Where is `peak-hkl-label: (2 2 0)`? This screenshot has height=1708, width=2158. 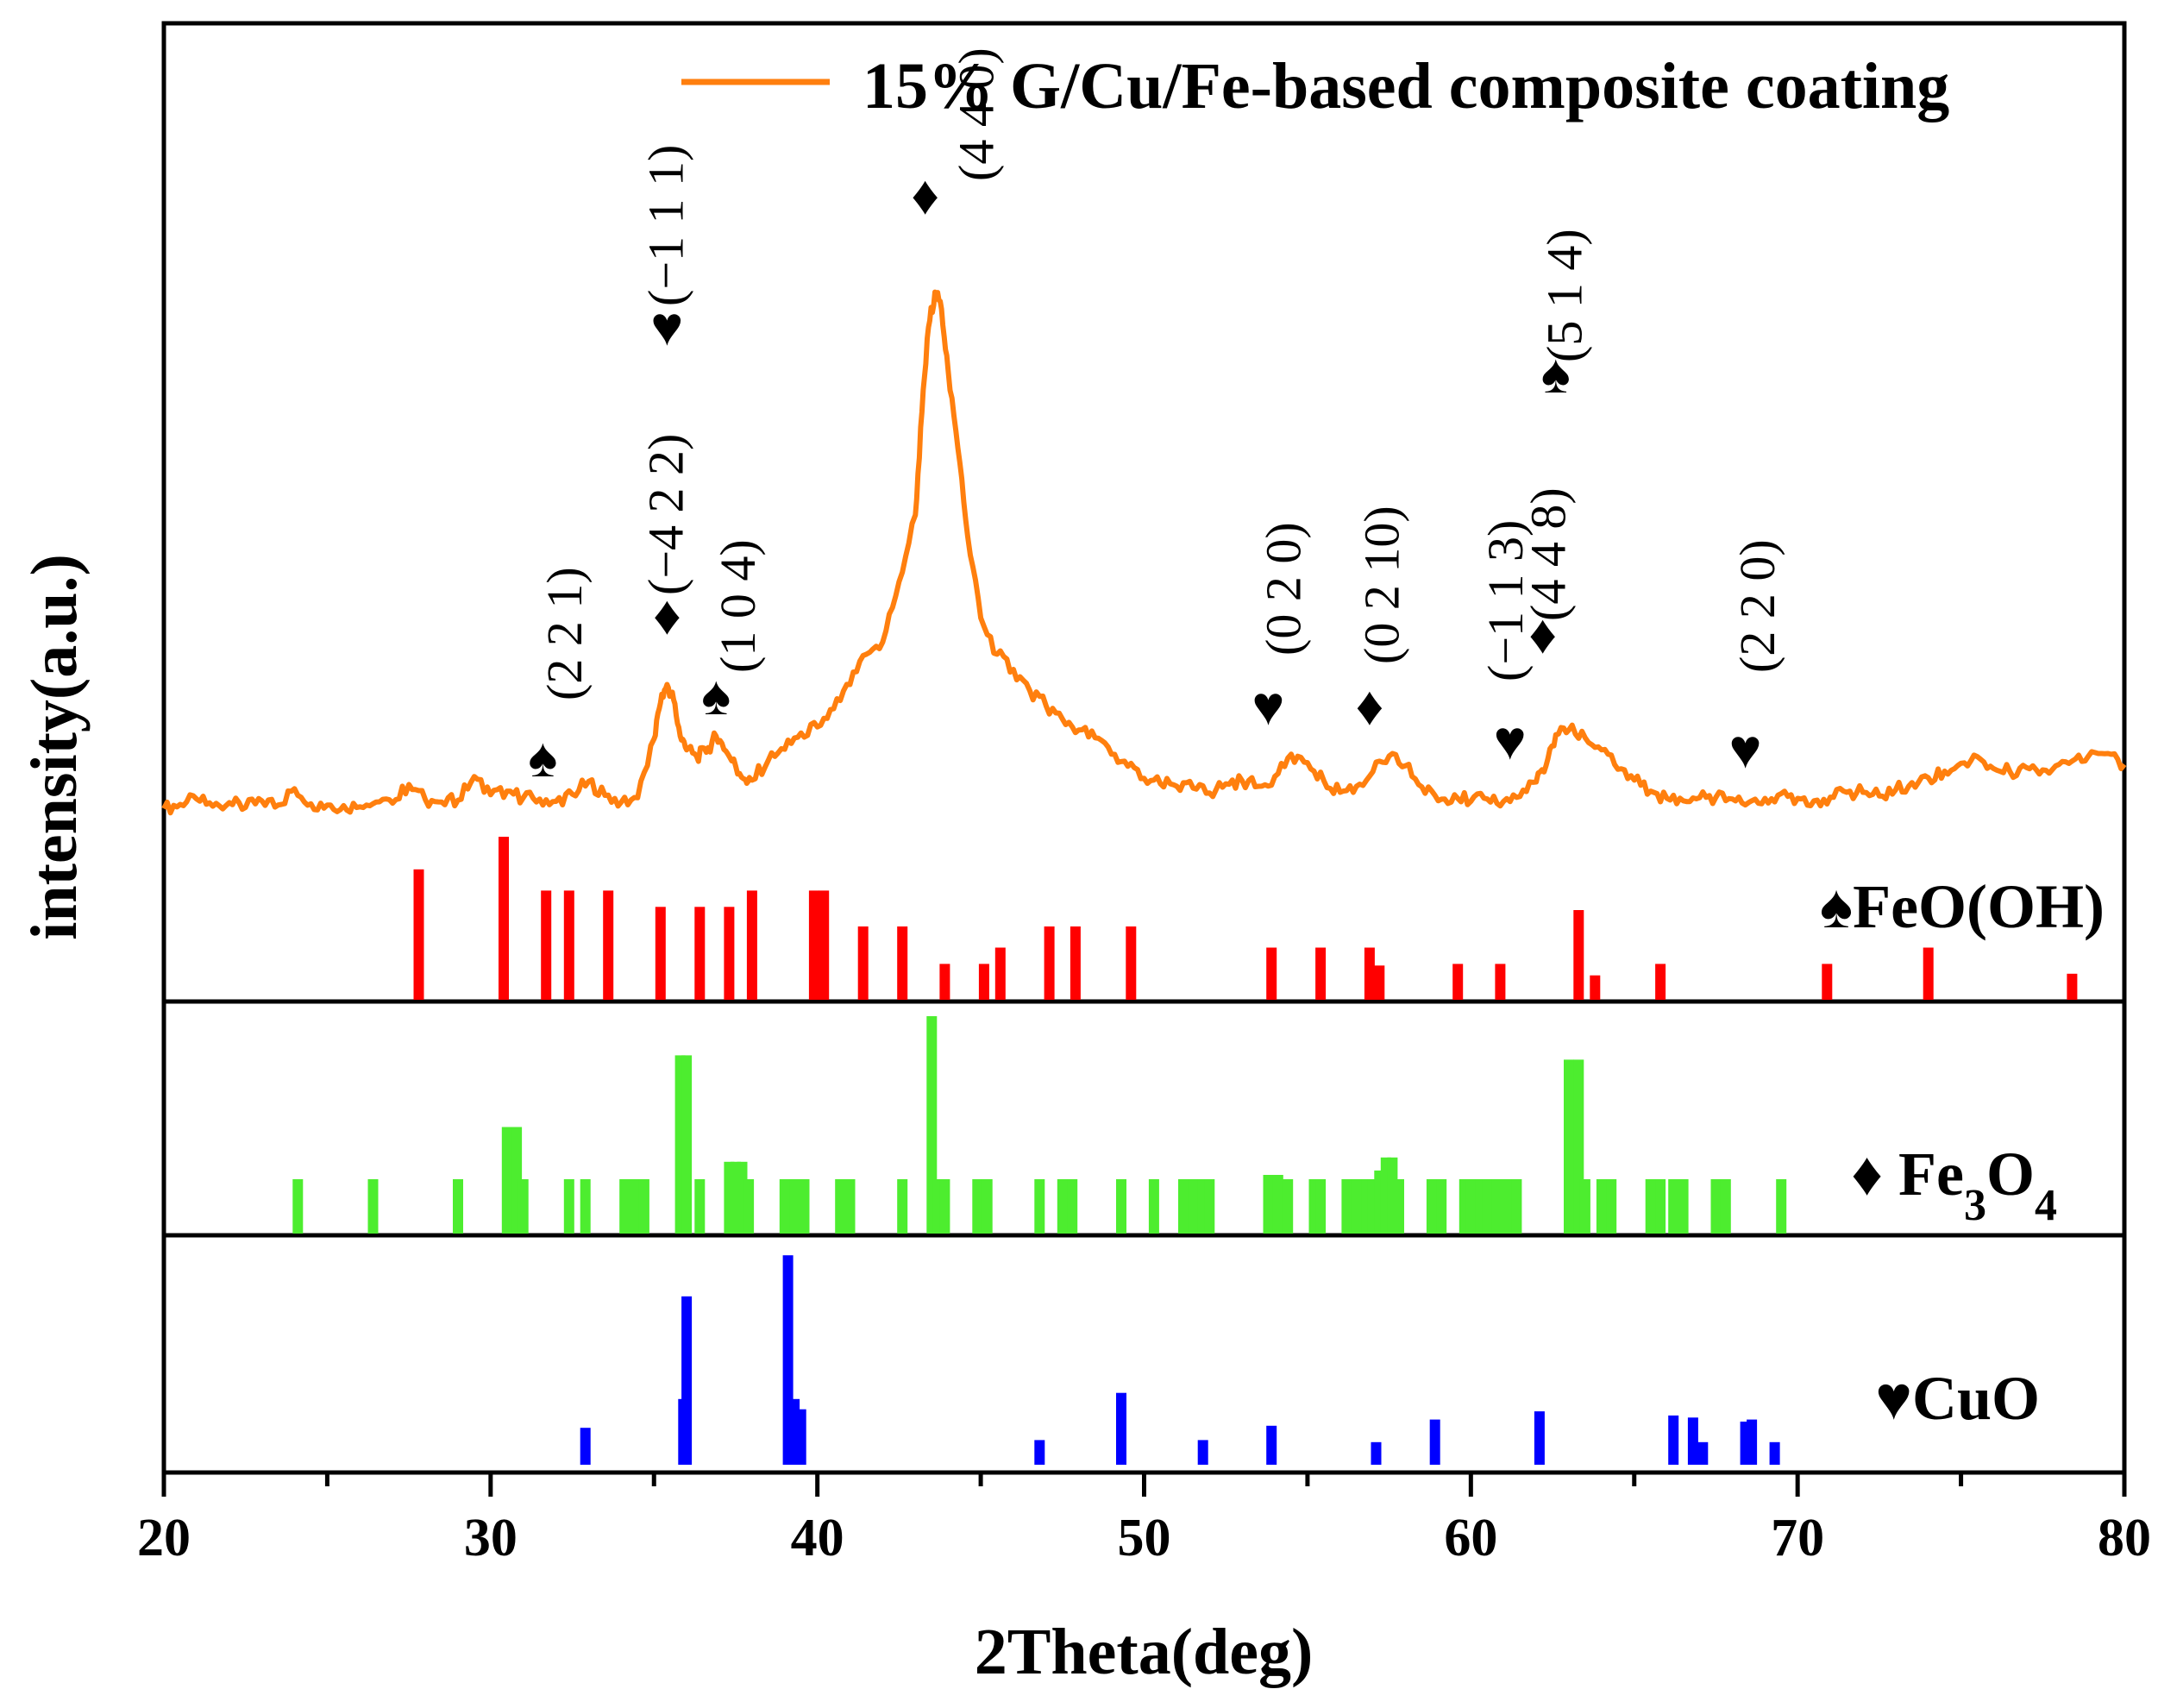 peak-hkl-label: (2 2 0) is located at coordinates (1757, 606).